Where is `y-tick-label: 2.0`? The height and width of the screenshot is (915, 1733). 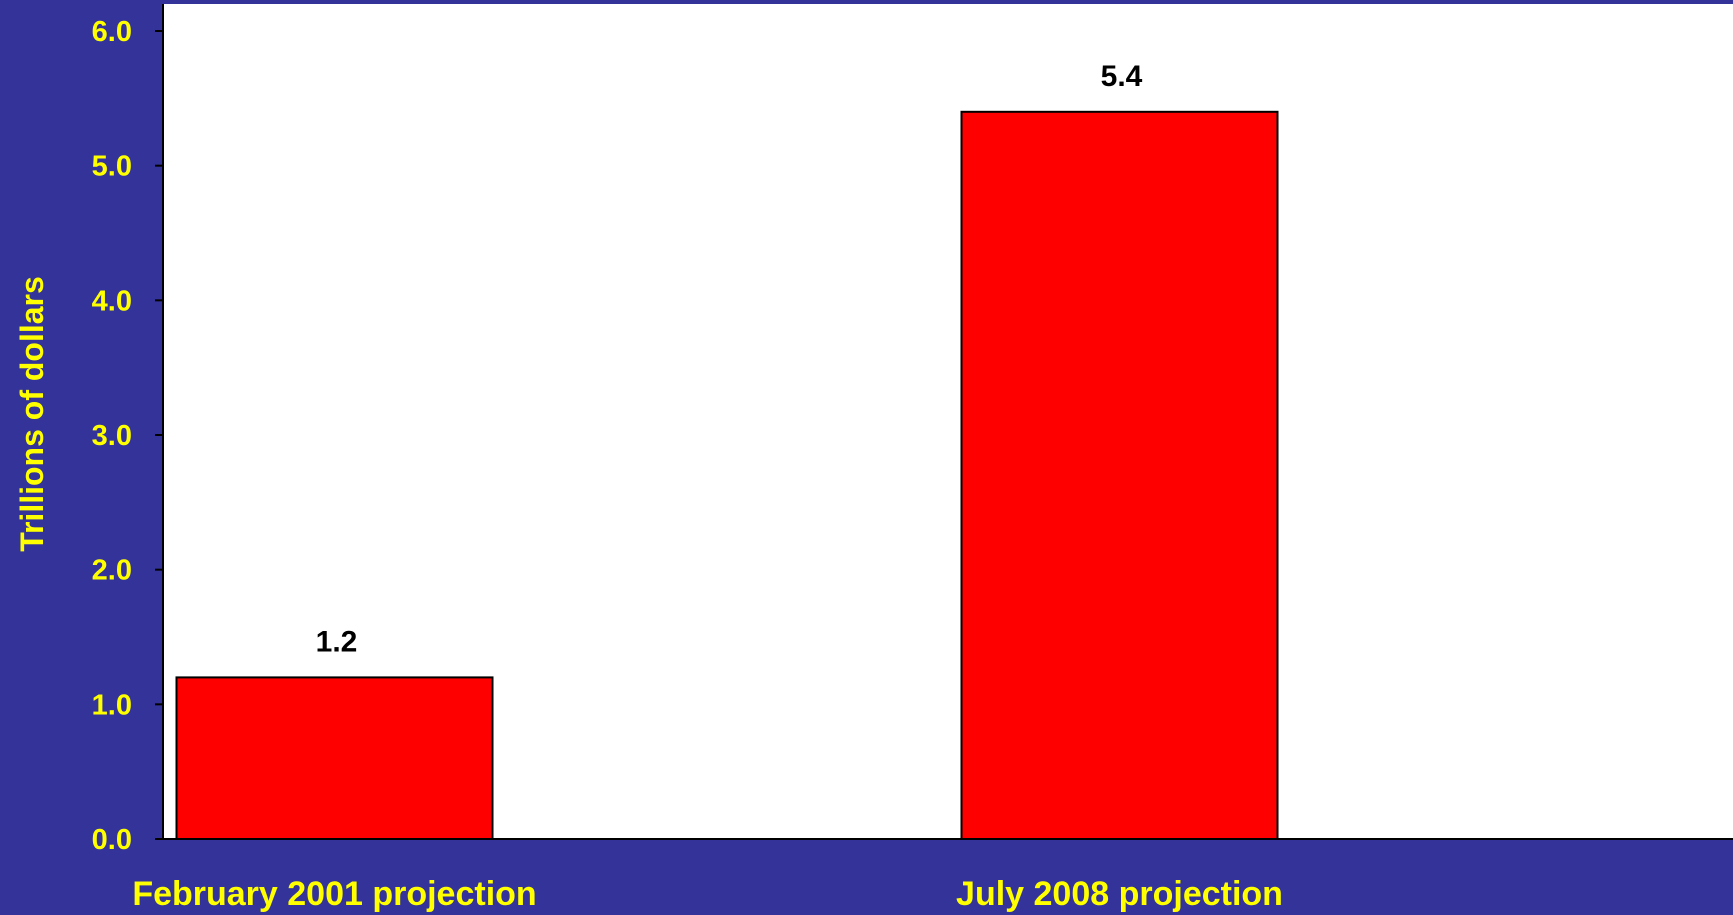
y-tick-label: 2.0 is located at coordinates (112, 571).